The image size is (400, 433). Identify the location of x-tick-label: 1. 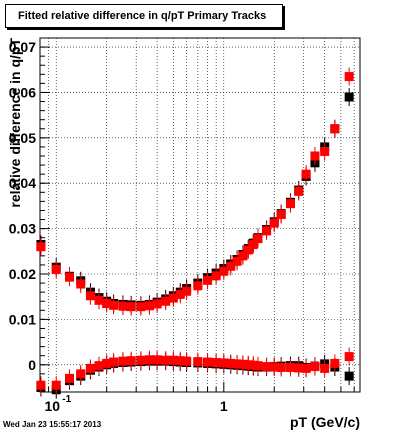
(224, 406).